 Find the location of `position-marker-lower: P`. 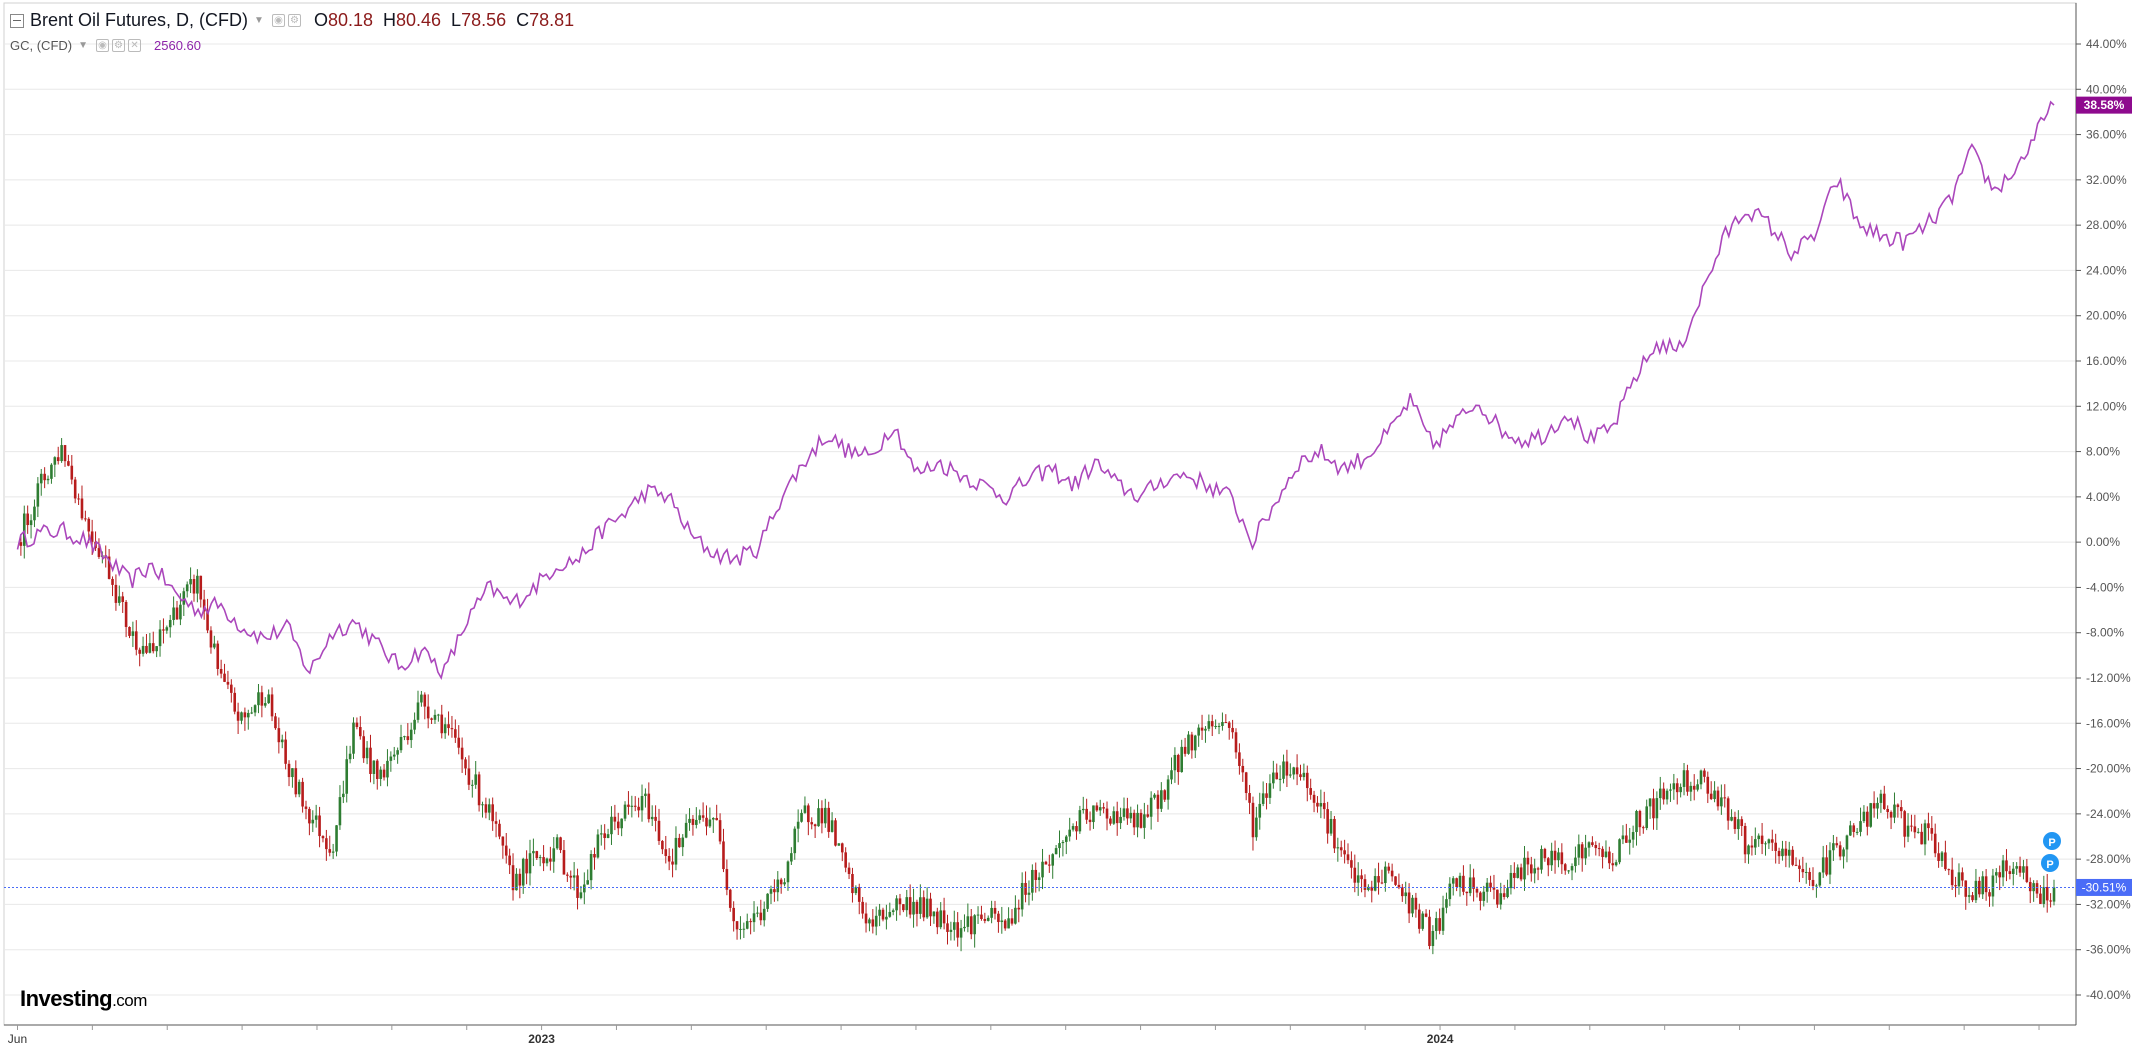

position-marker-lower: P is located at coordinates (2050, 863).